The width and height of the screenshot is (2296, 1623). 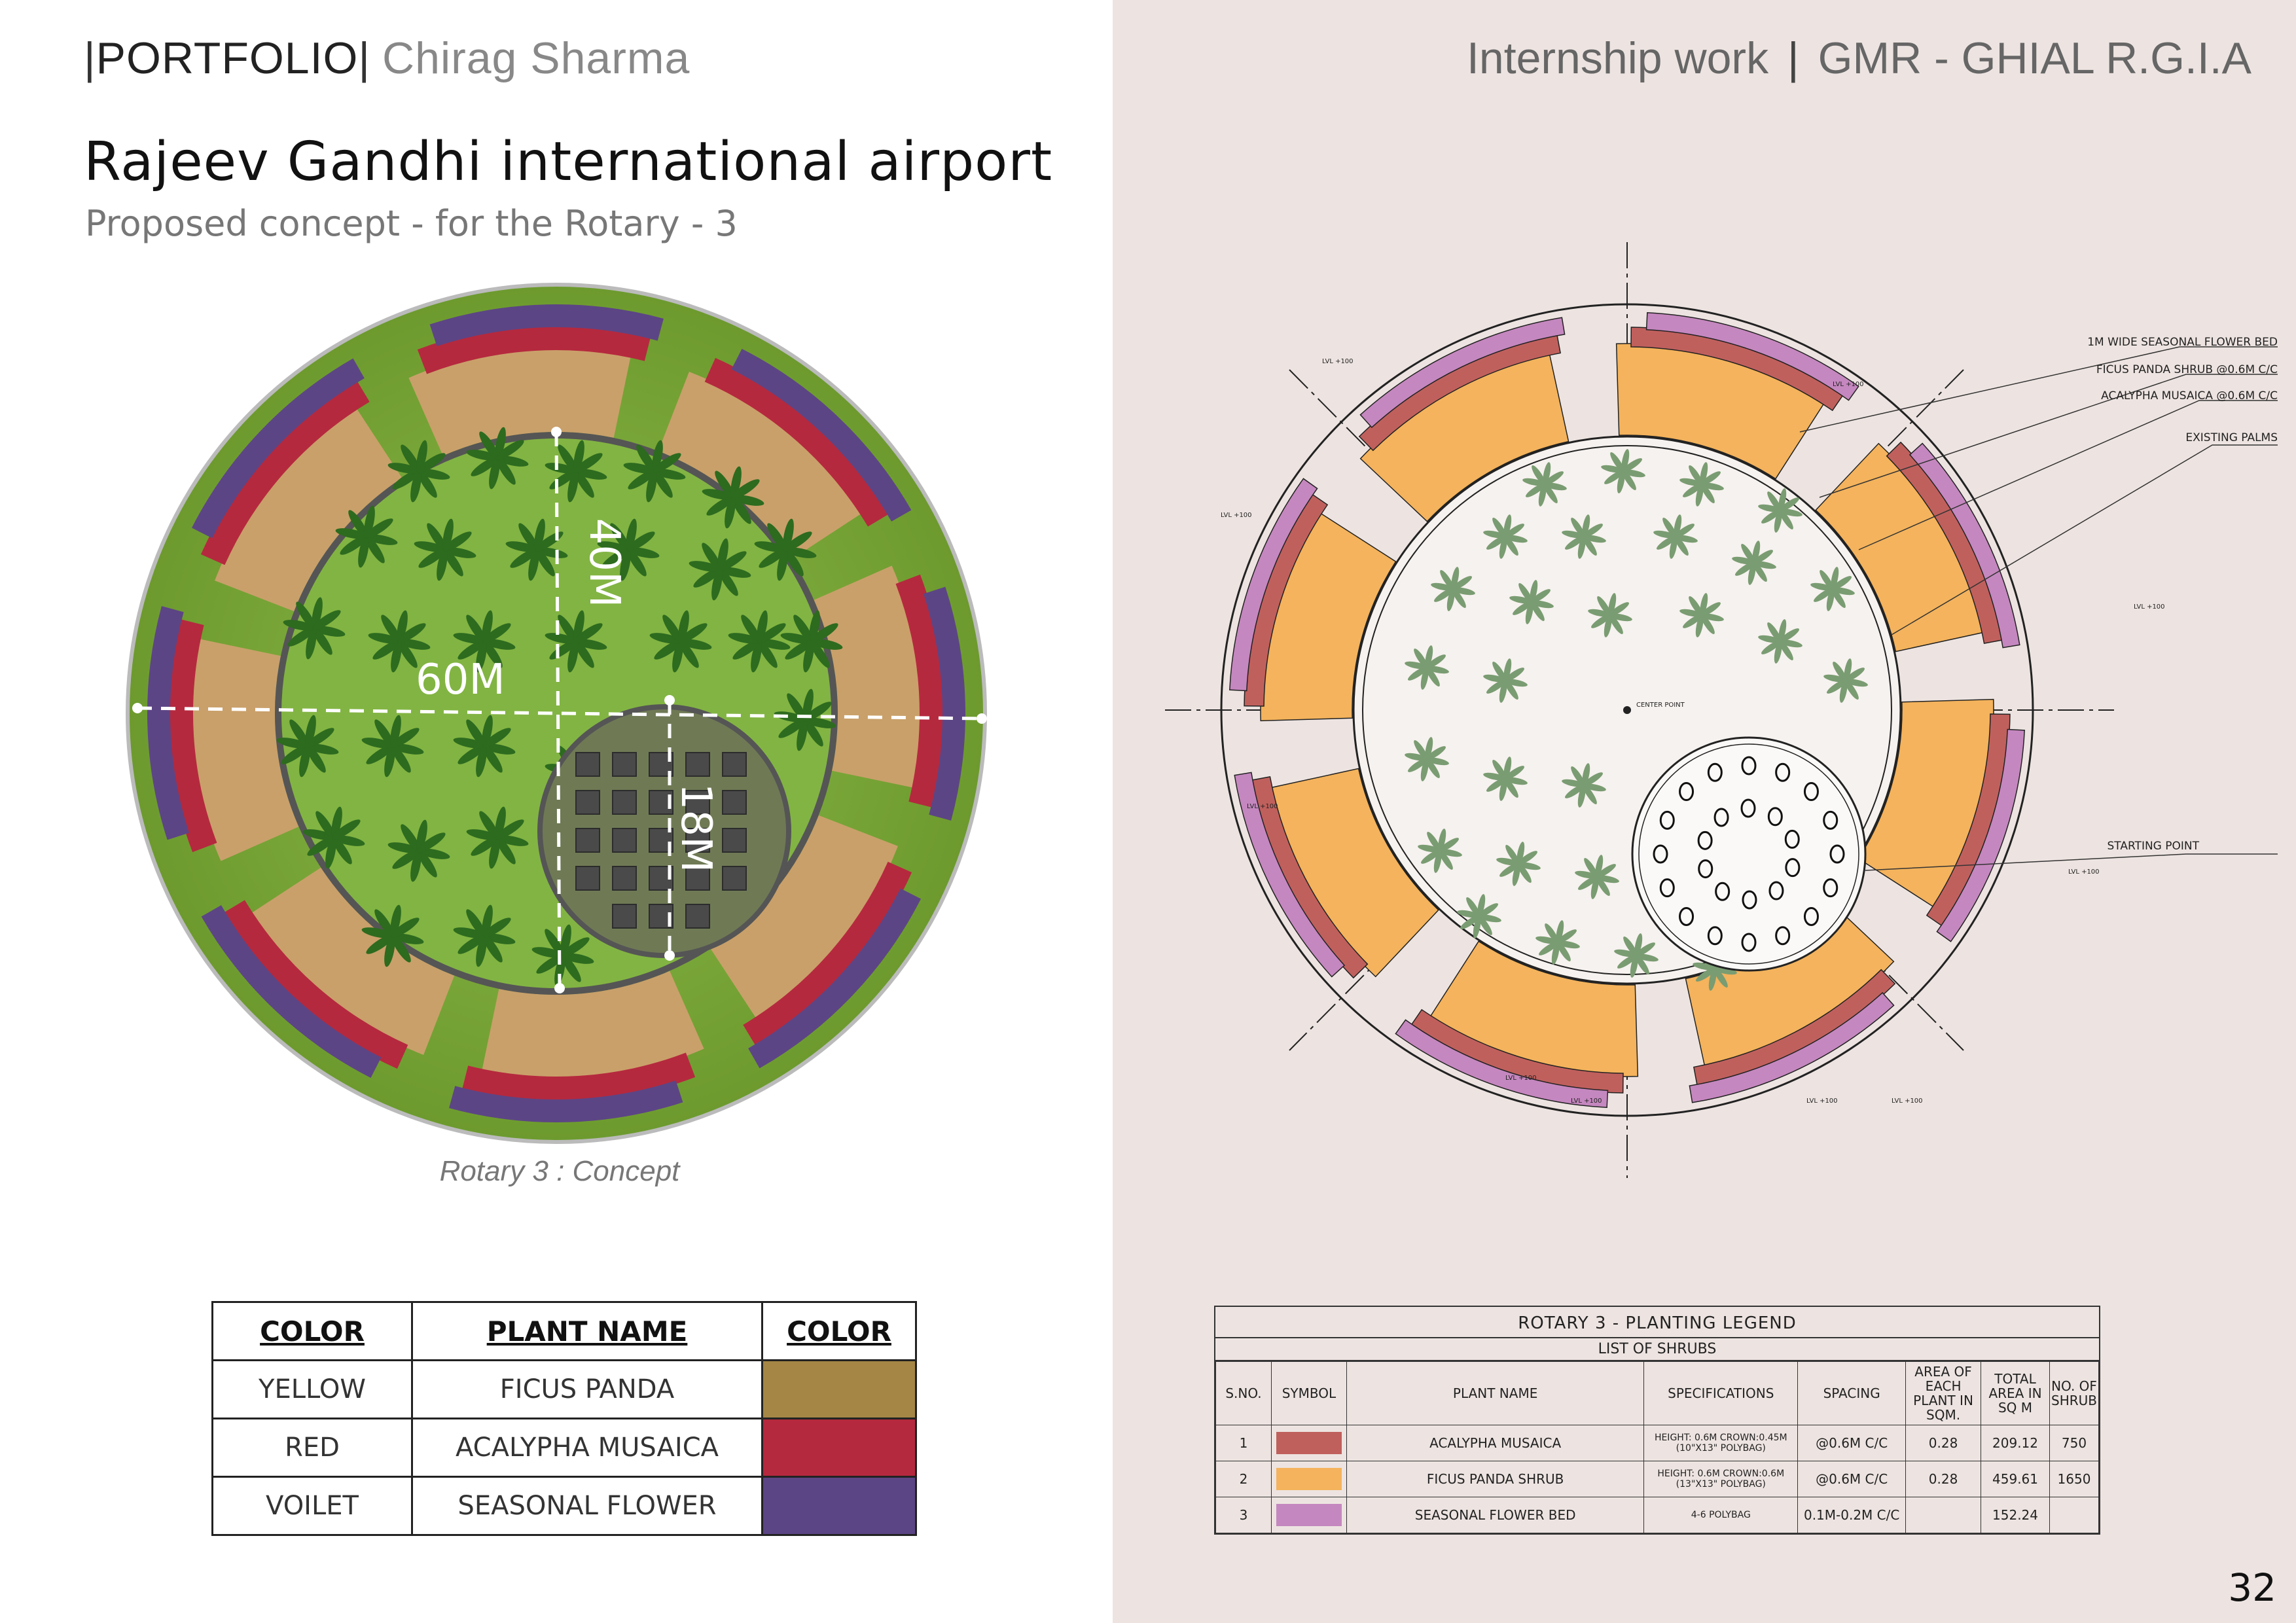 I want to click on legend-count: 750, so click(x=2074, y=1443).